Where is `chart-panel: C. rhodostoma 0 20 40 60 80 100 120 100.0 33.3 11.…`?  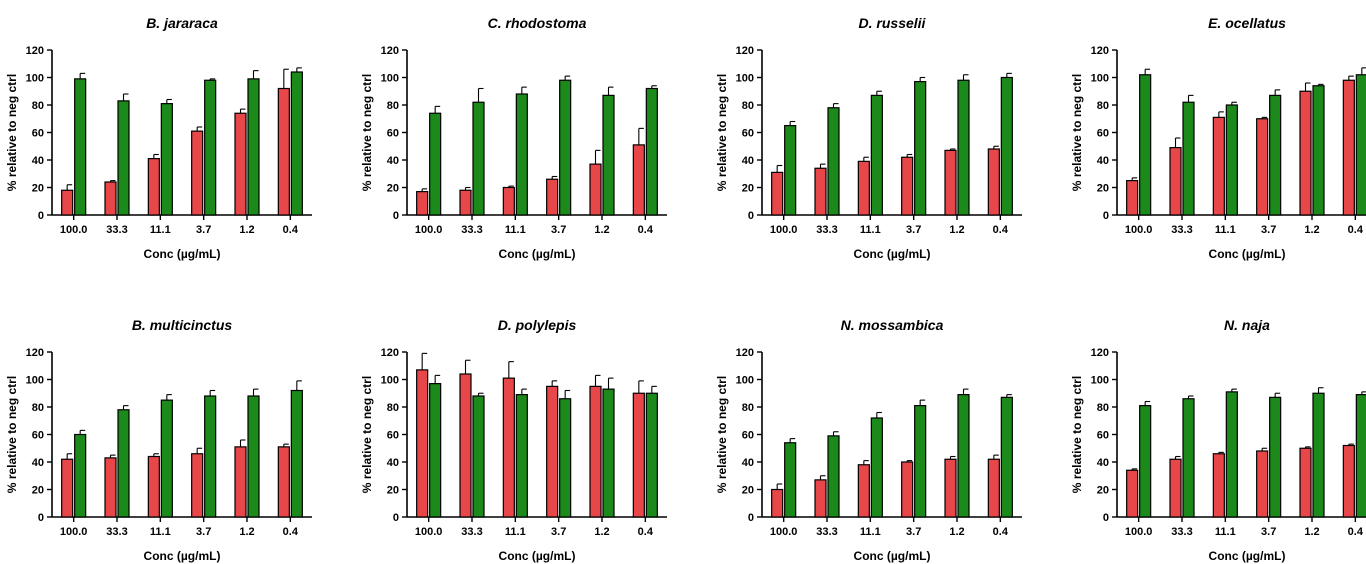
chart-panel: C. rhodostoma 0 20 40 60 80 100 120 100.0 33.3 11.… is located at coordinates (513, 138).